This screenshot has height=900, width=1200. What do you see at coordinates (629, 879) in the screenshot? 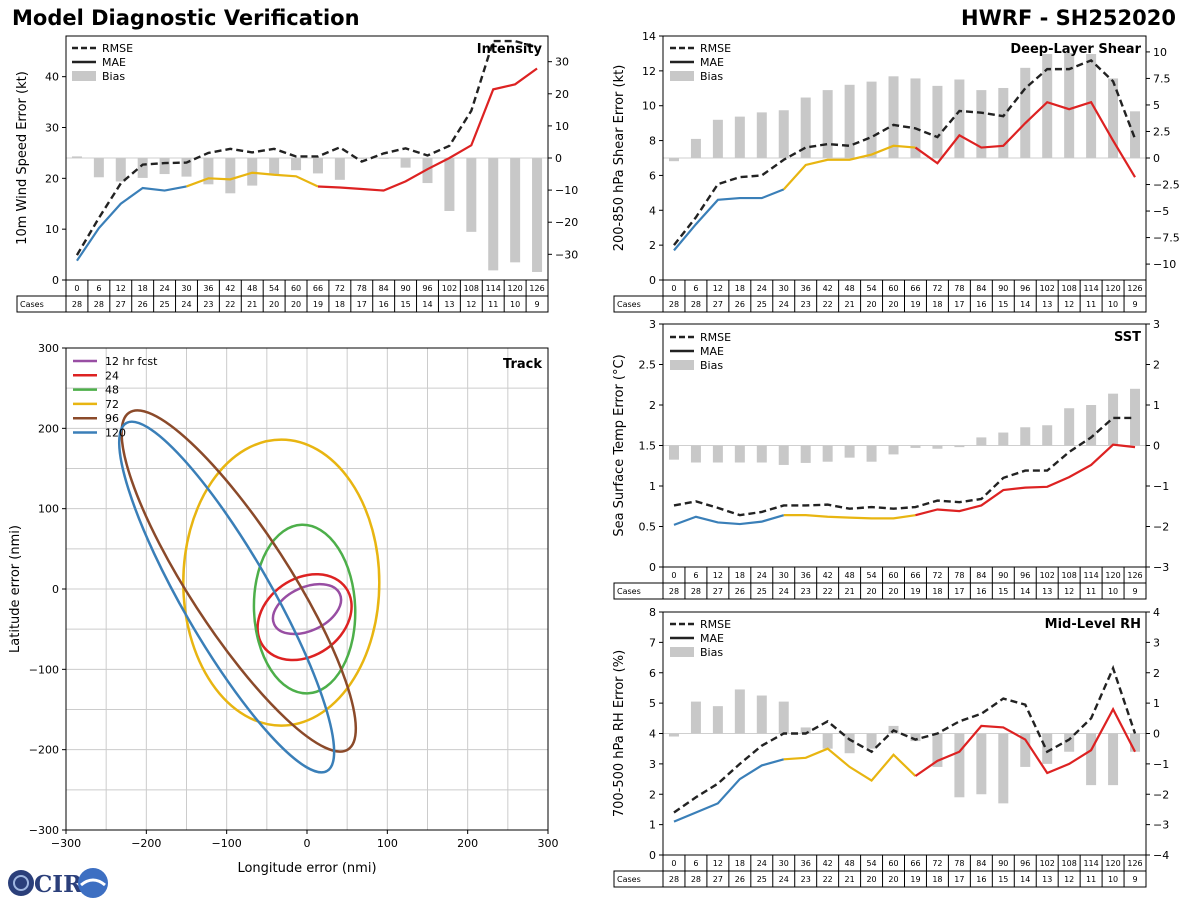
I see `rh-cases-label: Cases` at bounding box center [629, 879].